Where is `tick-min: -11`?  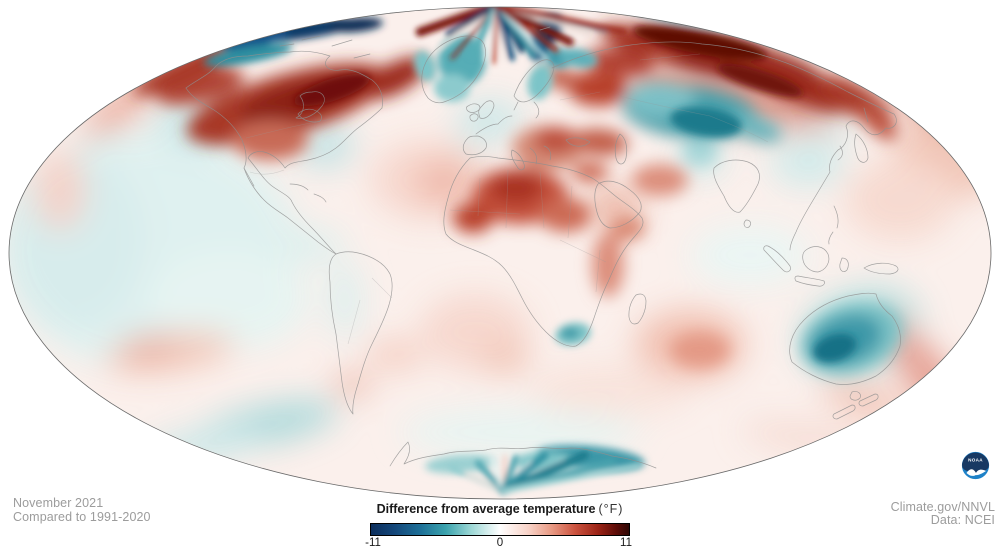
tick-min: -11 is located at coordinates (373, 543).